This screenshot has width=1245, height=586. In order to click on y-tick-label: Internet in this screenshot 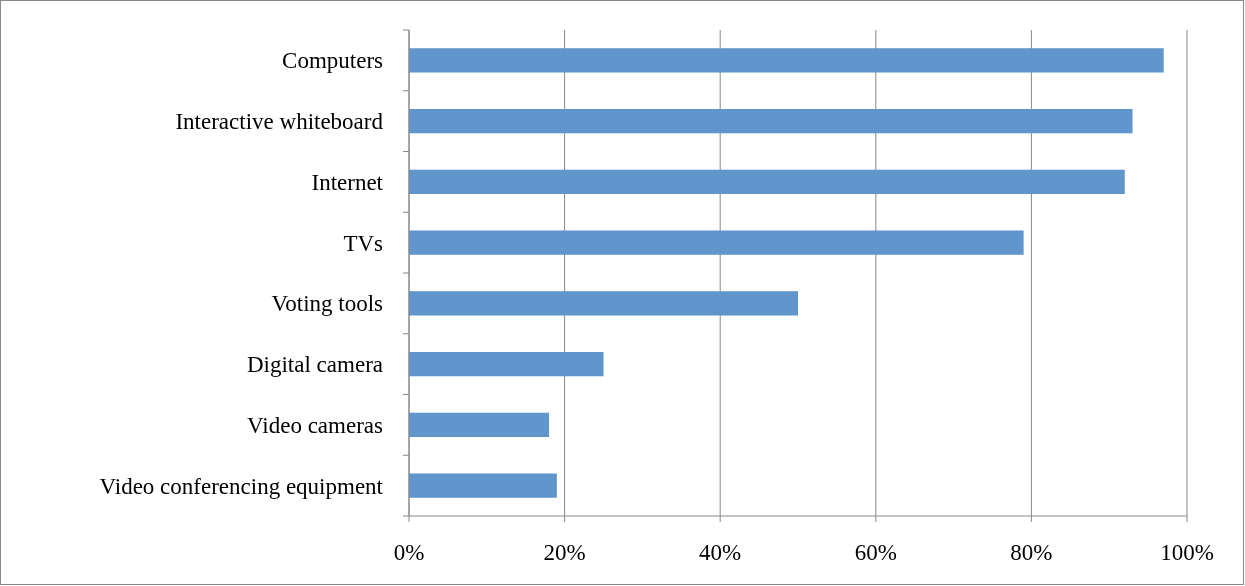, I will do `click(347, 182)`.